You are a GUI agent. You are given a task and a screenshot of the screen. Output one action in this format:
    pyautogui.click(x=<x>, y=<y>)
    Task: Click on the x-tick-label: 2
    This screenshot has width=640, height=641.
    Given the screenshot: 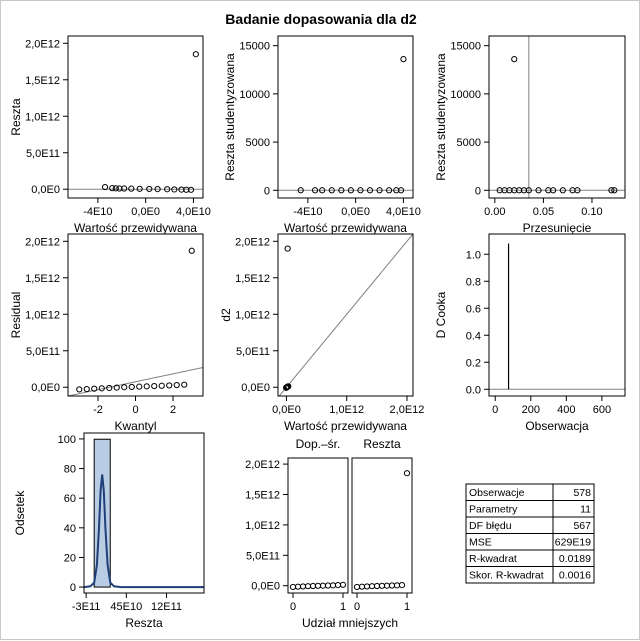 What is the action you would take?
    pyautogui.click(x=173, y=410)
    